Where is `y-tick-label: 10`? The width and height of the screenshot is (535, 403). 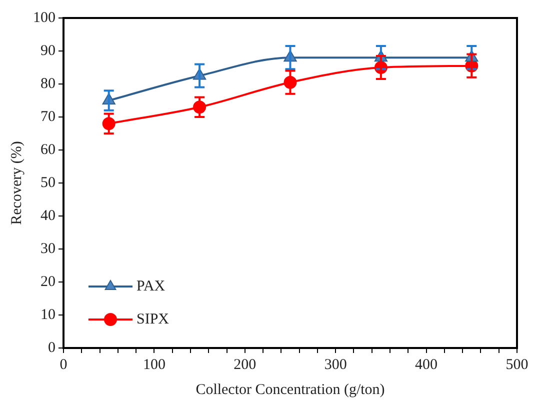
y-tick-label: 10 is located at coordinates (48, 314).